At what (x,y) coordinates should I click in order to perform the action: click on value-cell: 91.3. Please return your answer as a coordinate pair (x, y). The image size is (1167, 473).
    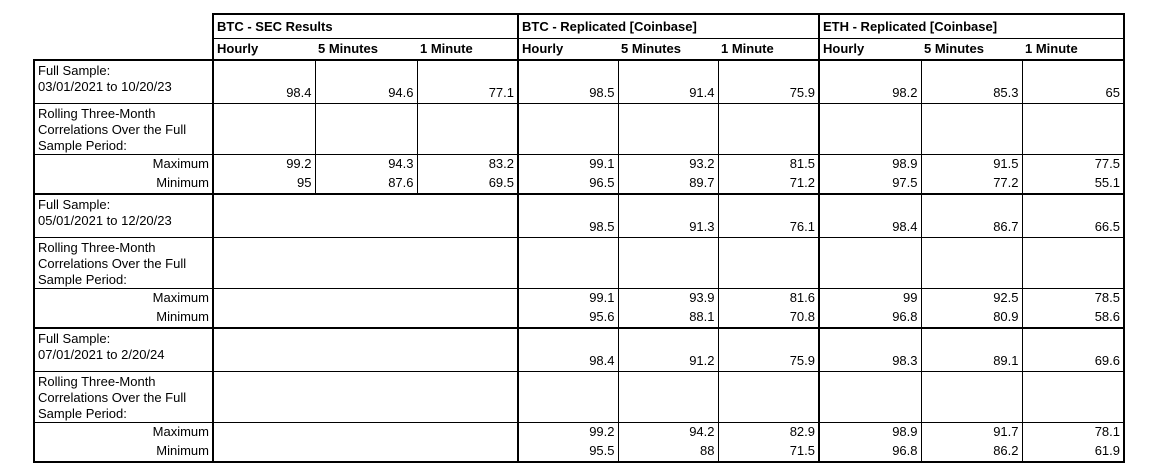
    Looking at the image, I should click on (668, 215).